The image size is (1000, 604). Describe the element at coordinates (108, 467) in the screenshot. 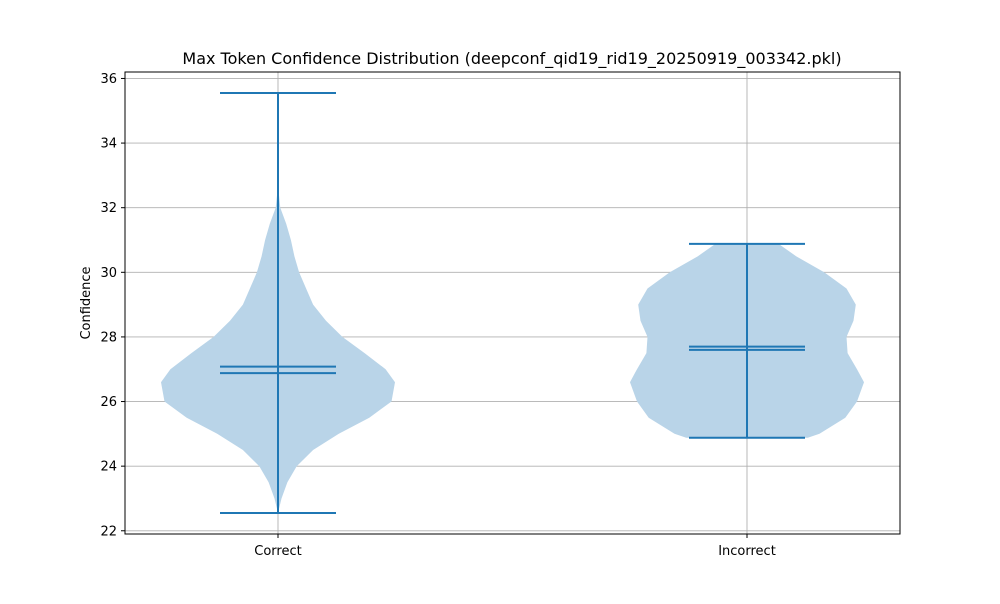

I see `y-tick-label: 24` at that location.